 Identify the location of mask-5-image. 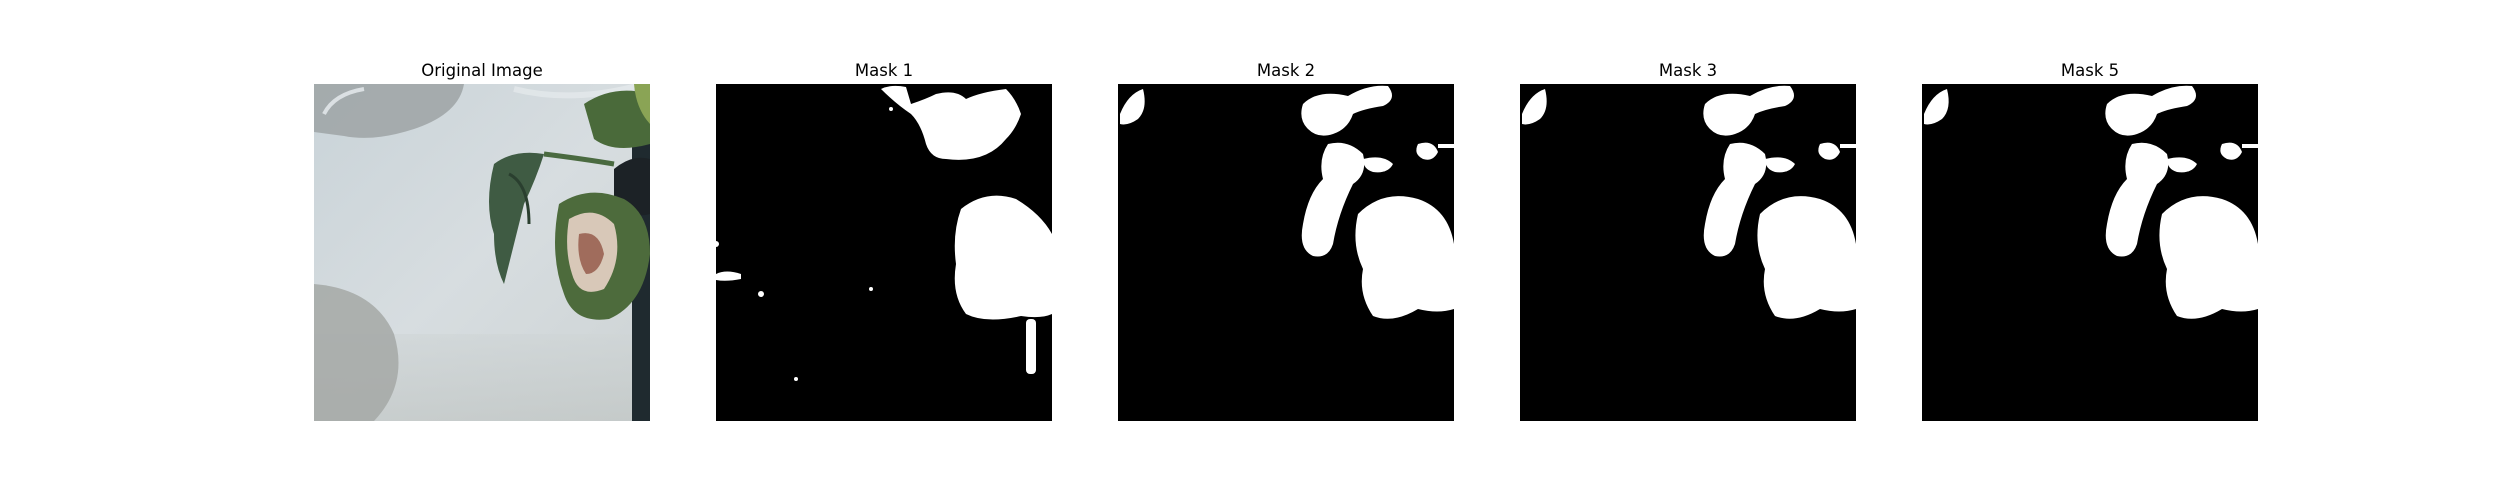
(2090, 252).